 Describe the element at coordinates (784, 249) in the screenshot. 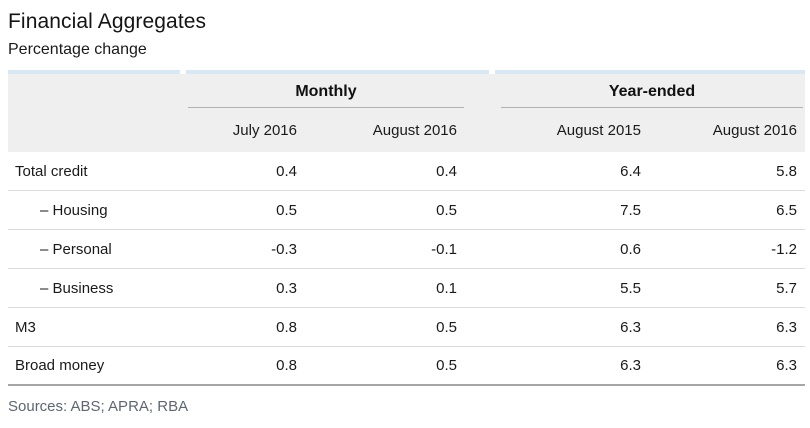

I see `table-cell: -1.2` at that location.